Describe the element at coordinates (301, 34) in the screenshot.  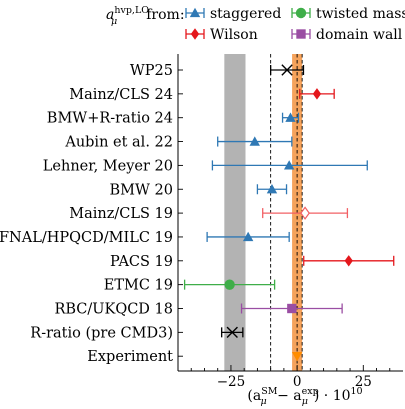
I see `legend-marker-square` at that location.